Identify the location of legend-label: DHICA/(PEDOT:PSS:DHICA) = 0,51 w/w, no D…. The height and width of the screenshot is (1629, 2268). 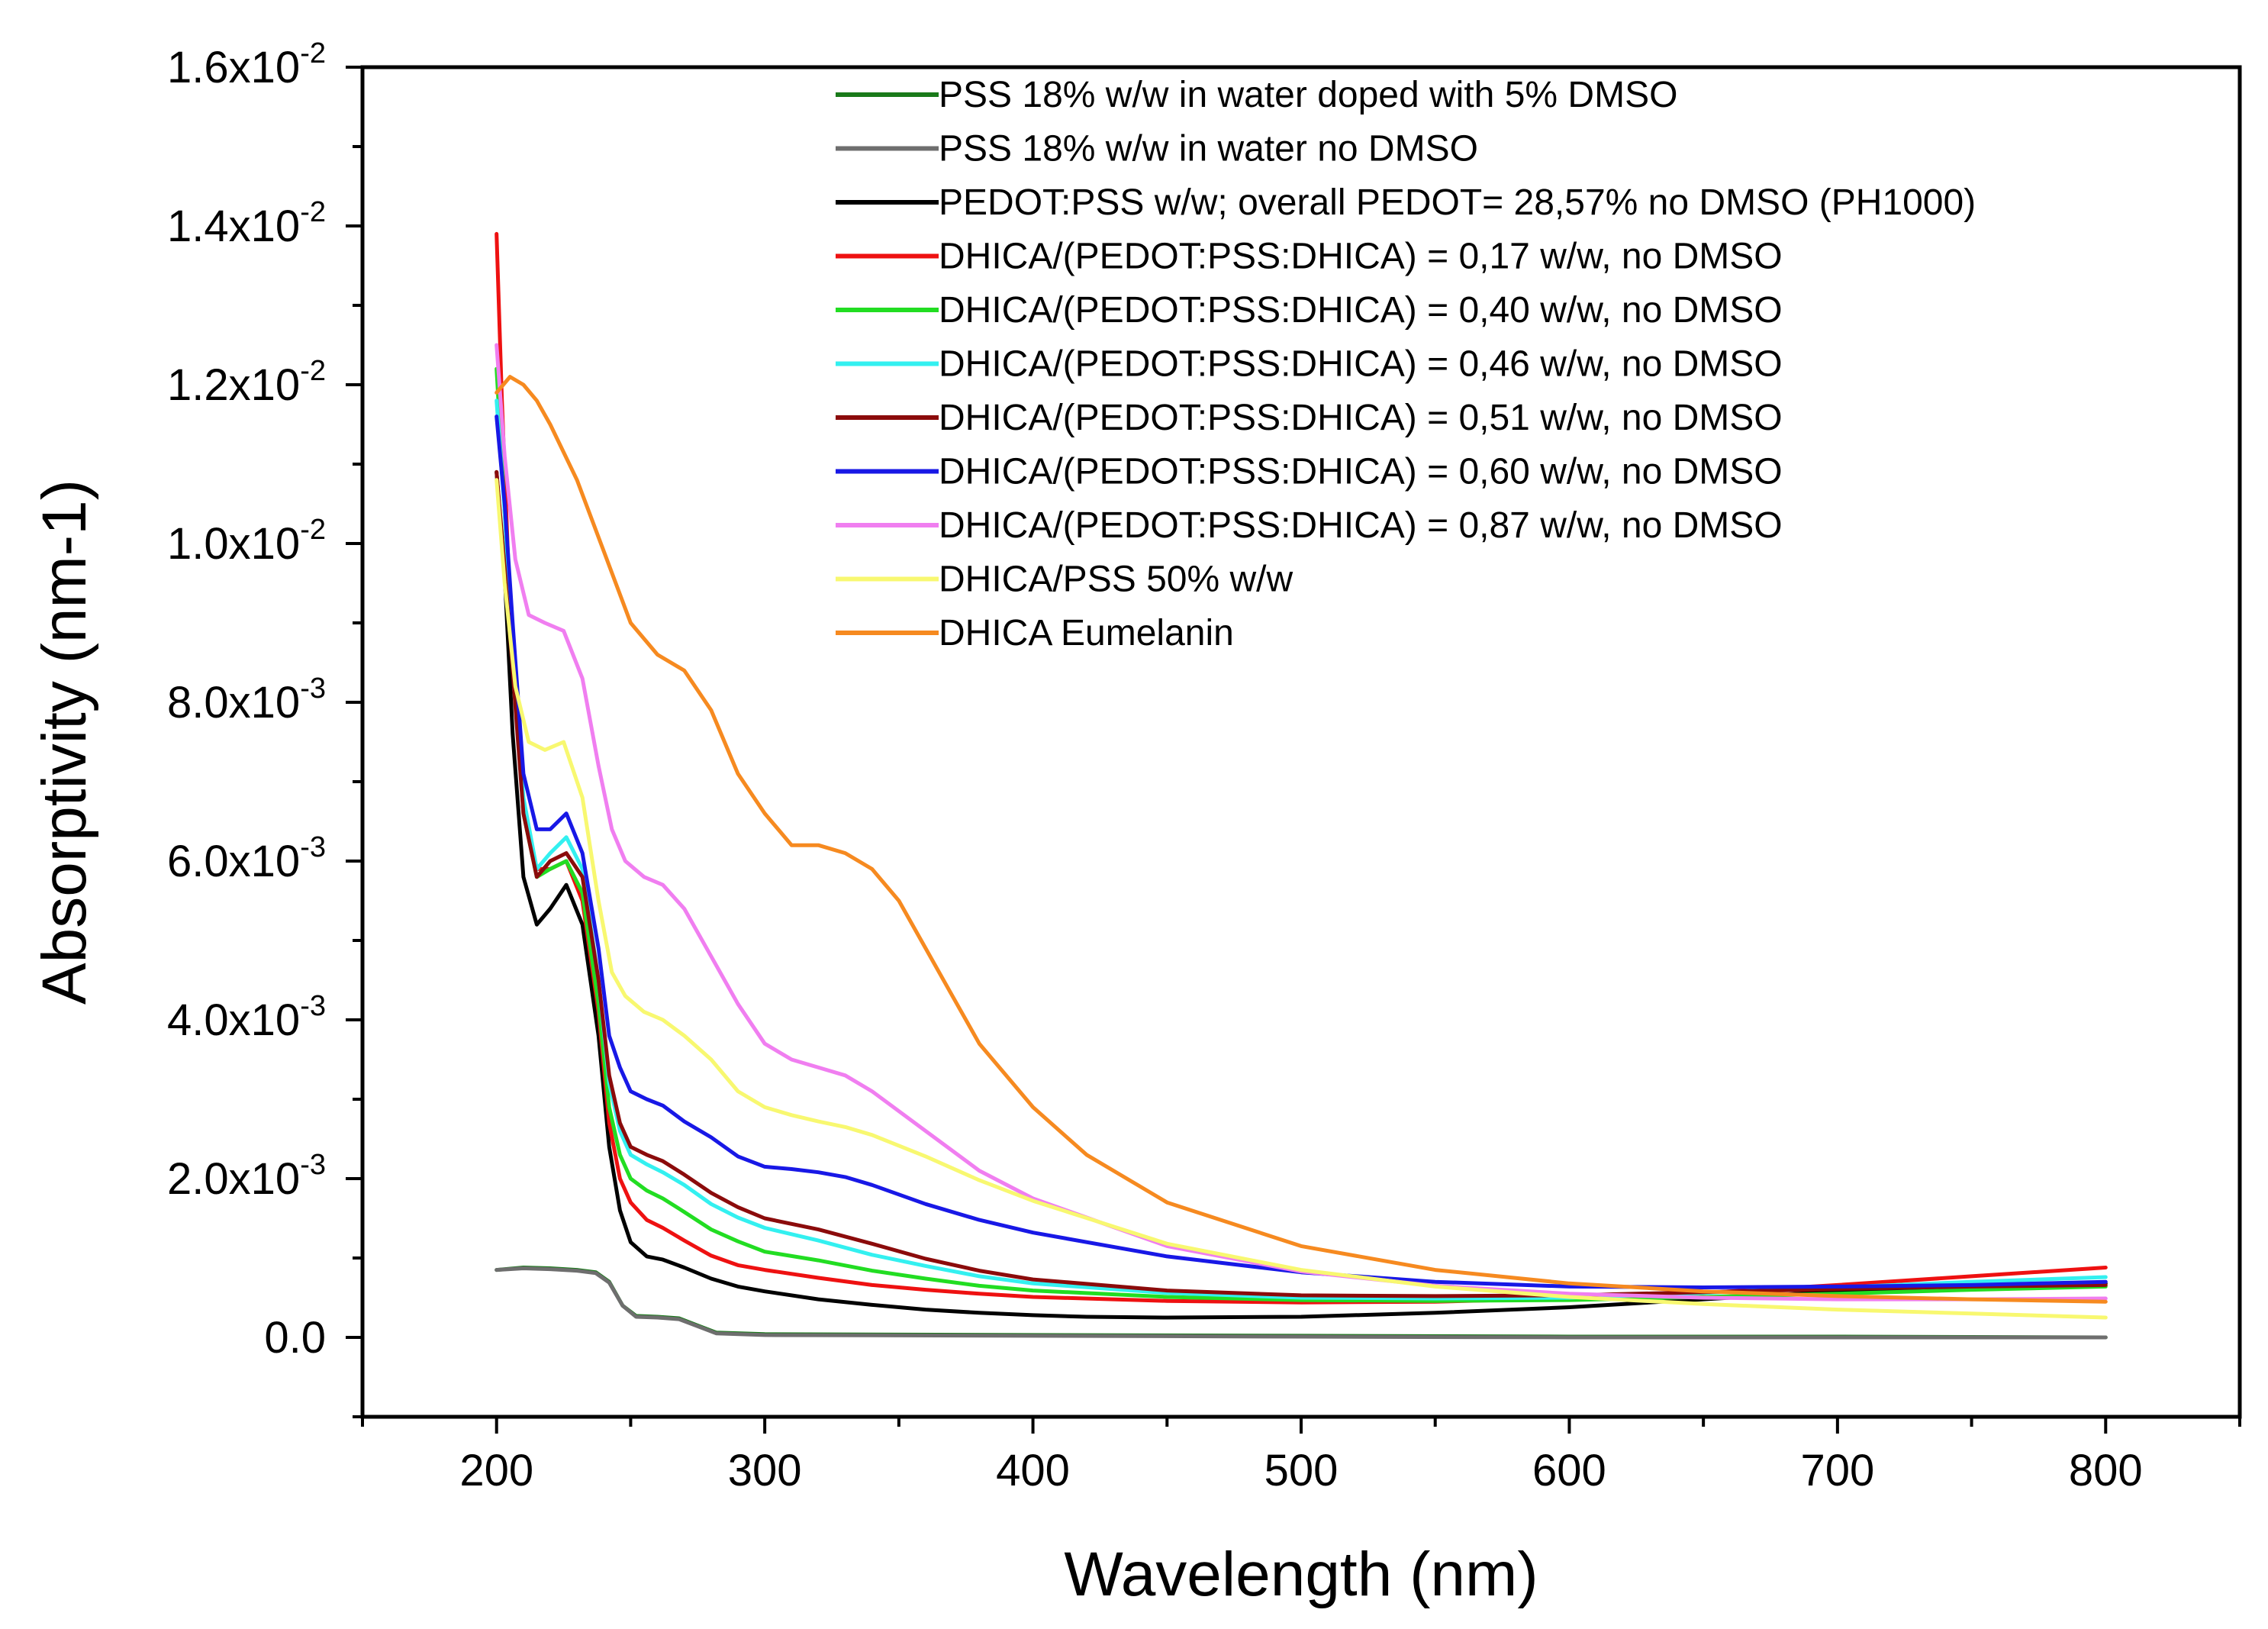
(1361, 418).